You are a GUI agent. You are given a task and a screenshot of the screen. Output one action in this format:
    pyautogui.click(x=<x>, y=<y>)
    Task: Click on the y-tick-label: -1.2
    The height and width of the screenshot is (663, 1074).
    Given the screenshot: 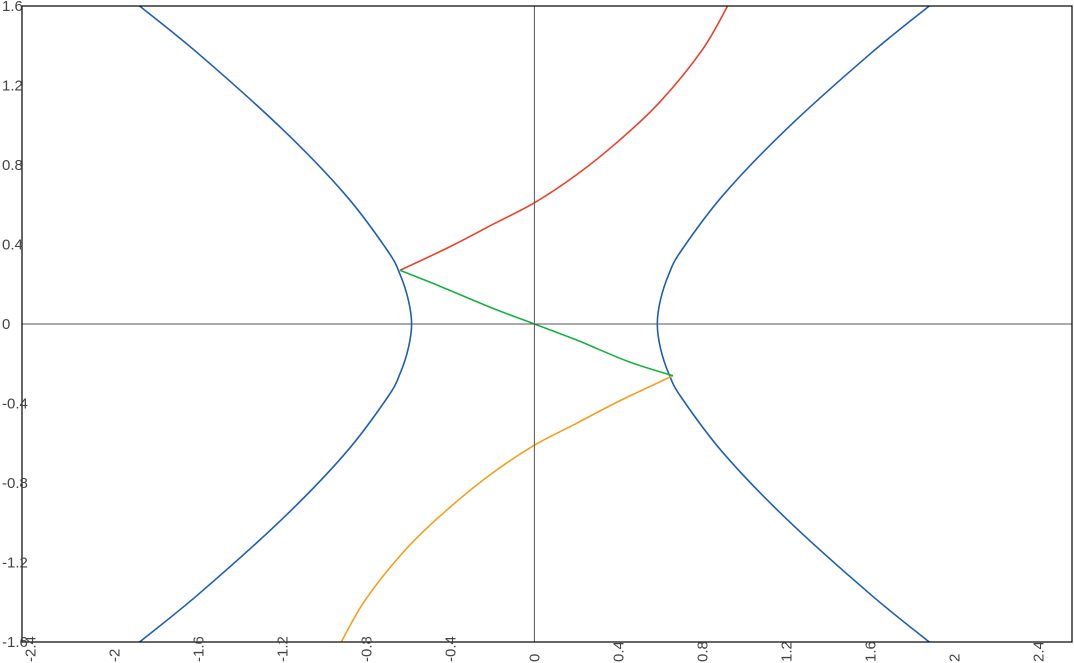 What is the action you would take?
    pyautogui.click(x=15, y=563)
    